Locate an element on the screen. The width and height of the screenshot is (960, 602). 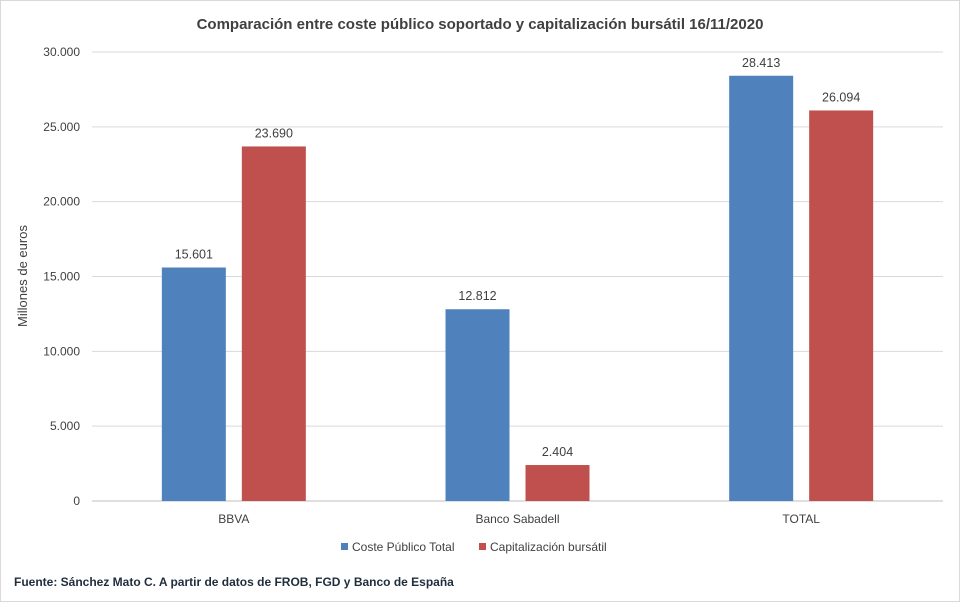
x-axis-categories: BBVA Banco Sabadell TOTAL is located at coordinates (519, 519).